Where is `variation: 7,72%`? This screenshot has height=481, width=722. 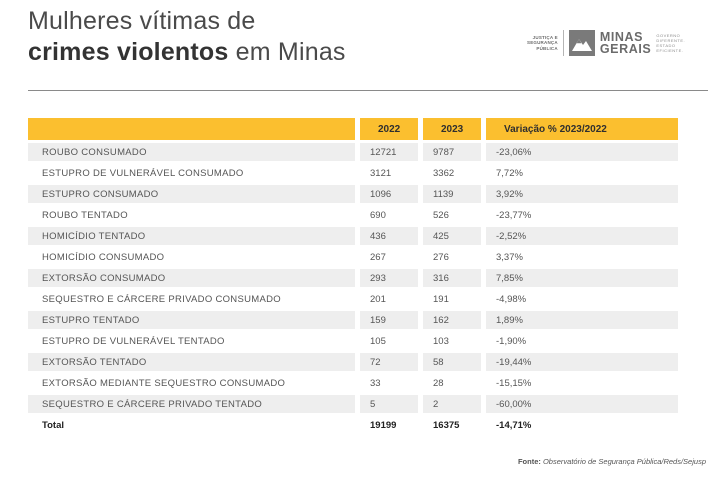 variation: 7,72% is located at coordinates (509, 173).